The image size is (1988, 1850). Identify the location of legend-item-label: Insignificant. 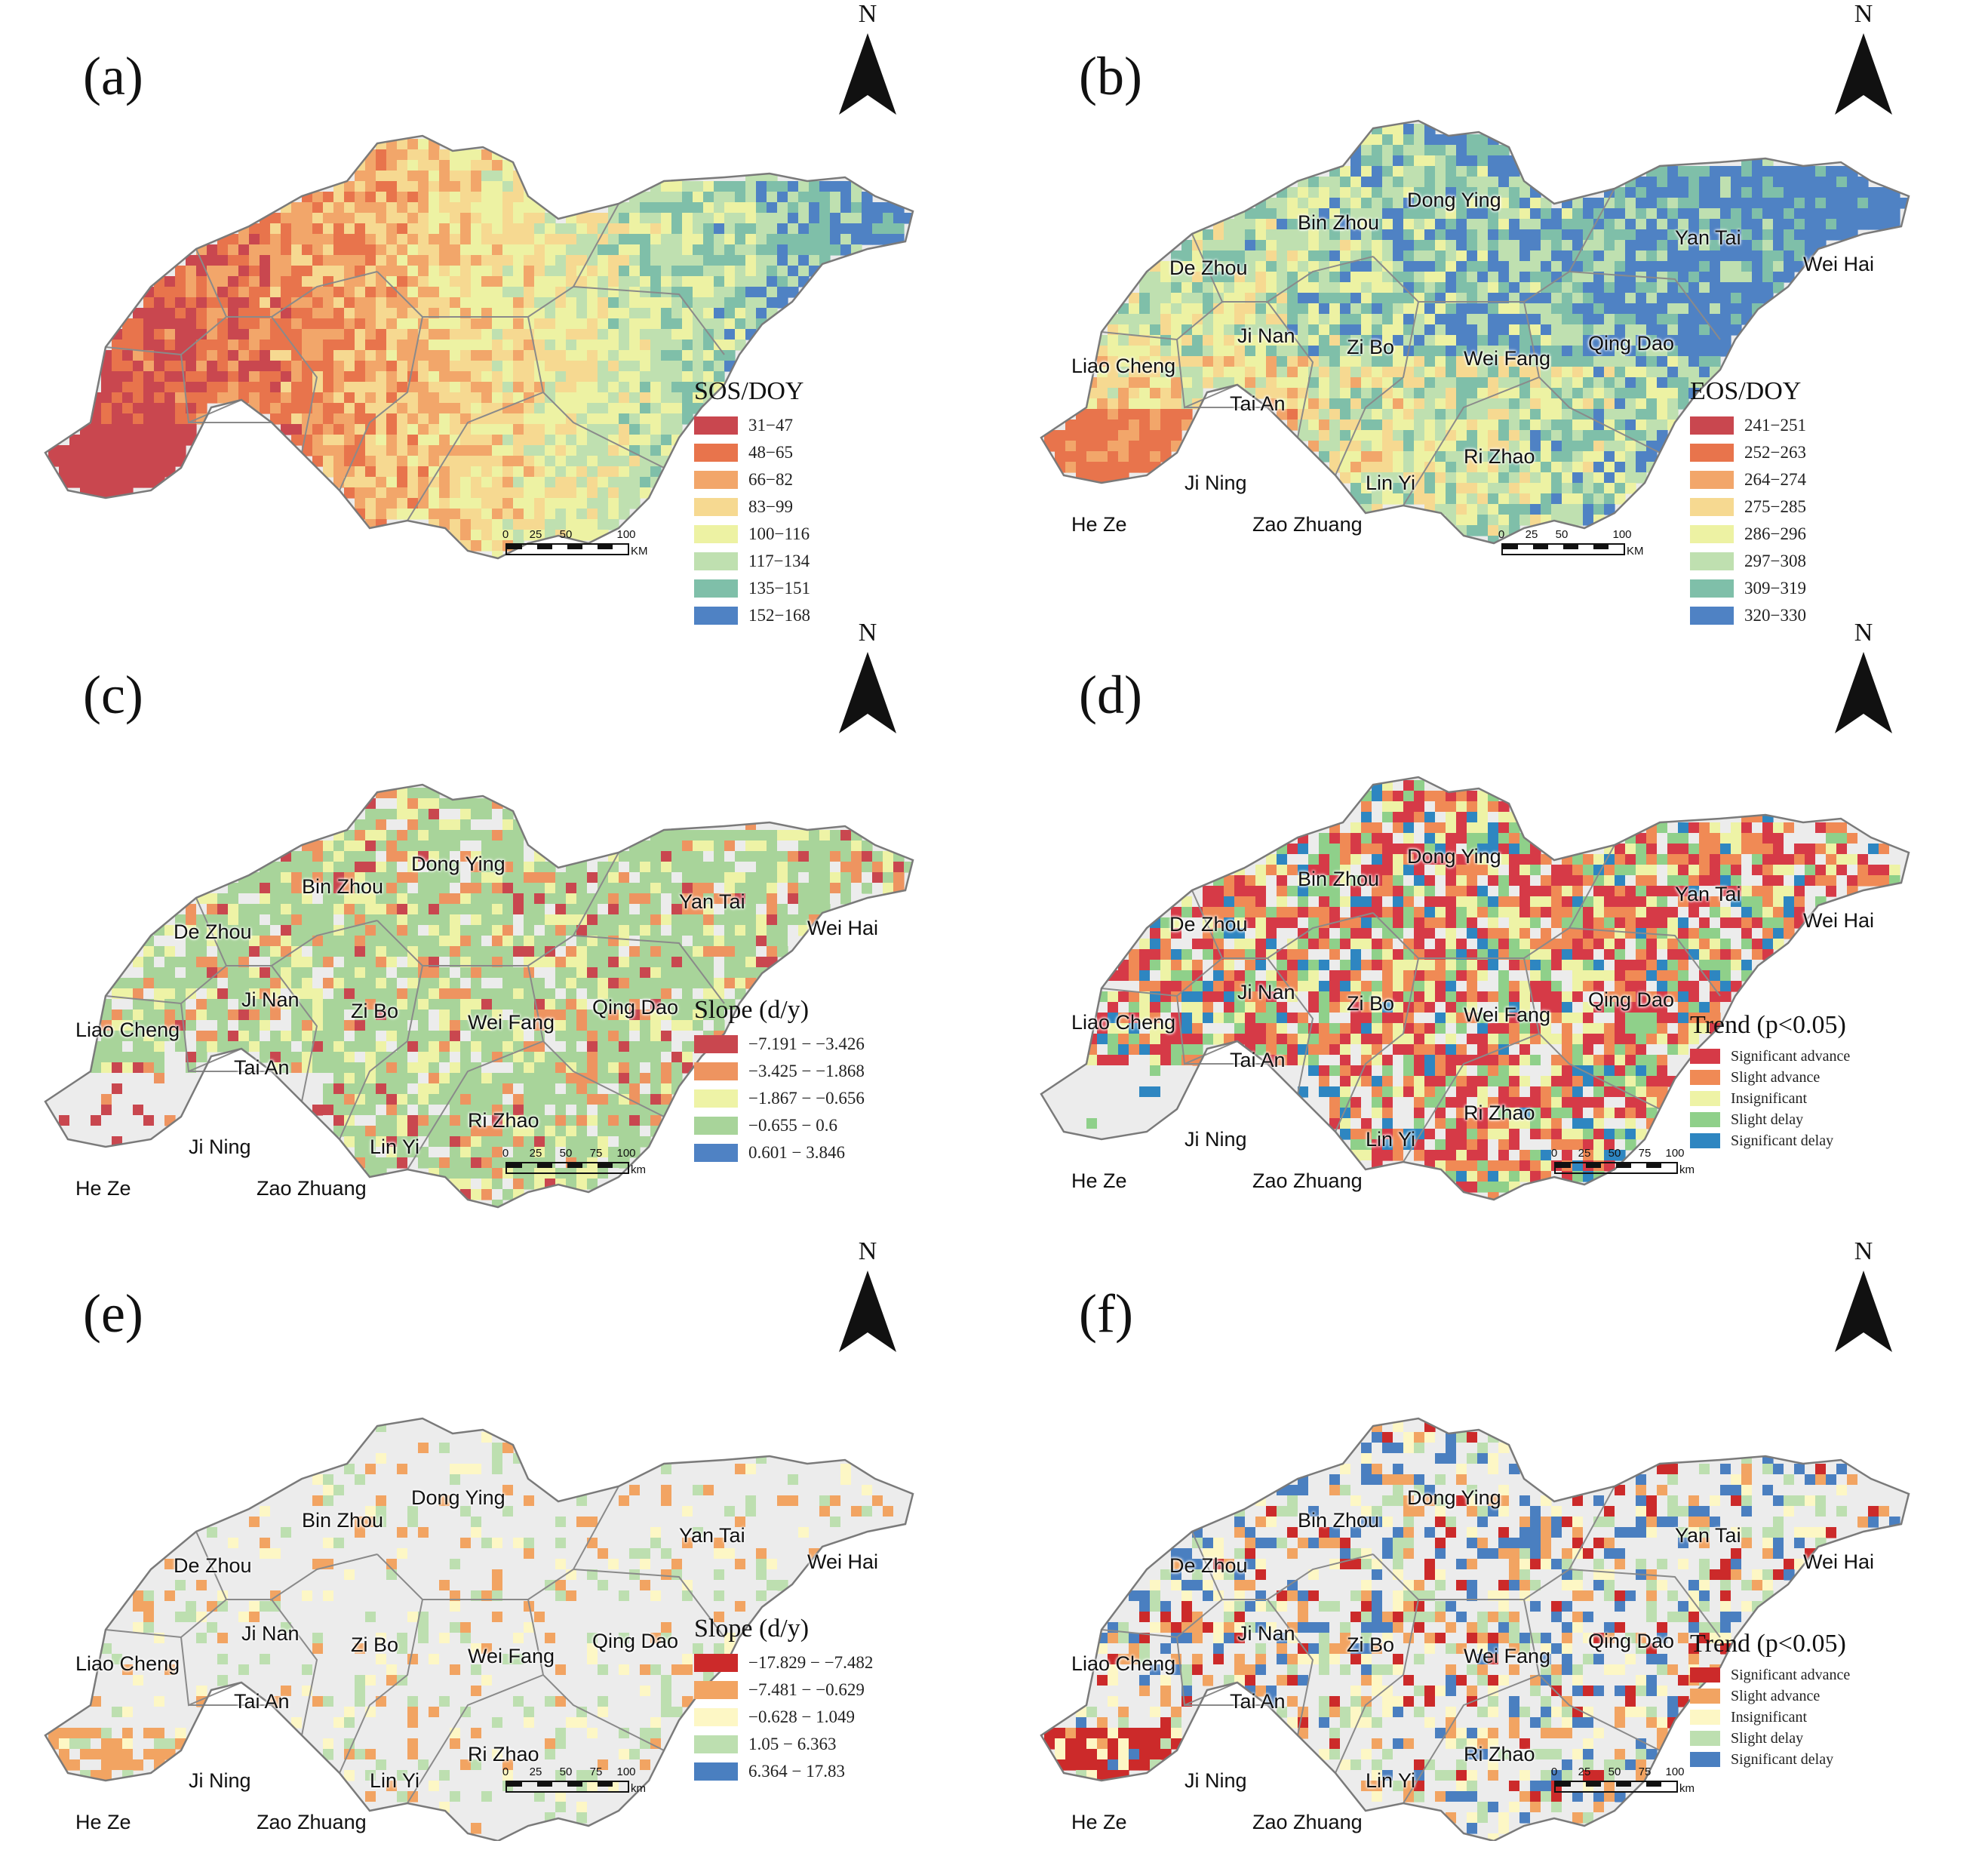
(1770, 1717).